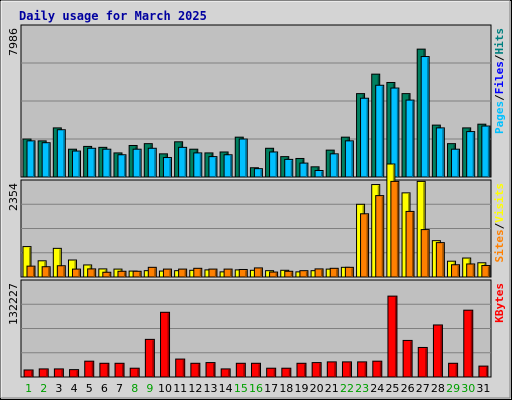  What do you see at coordinates (256, 388) in the screenshot?
I see `x-tick-day-16: 16` at bounding box center [256, 388].